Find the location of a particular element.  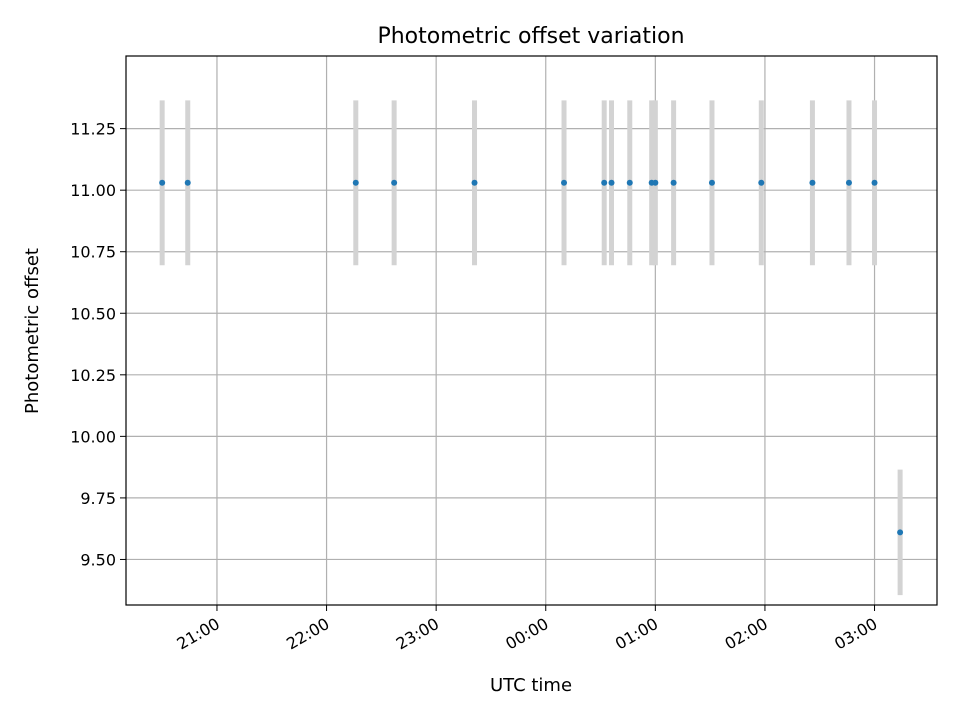

y-tick-label: 9.75 is located at coordinates (98, 498).